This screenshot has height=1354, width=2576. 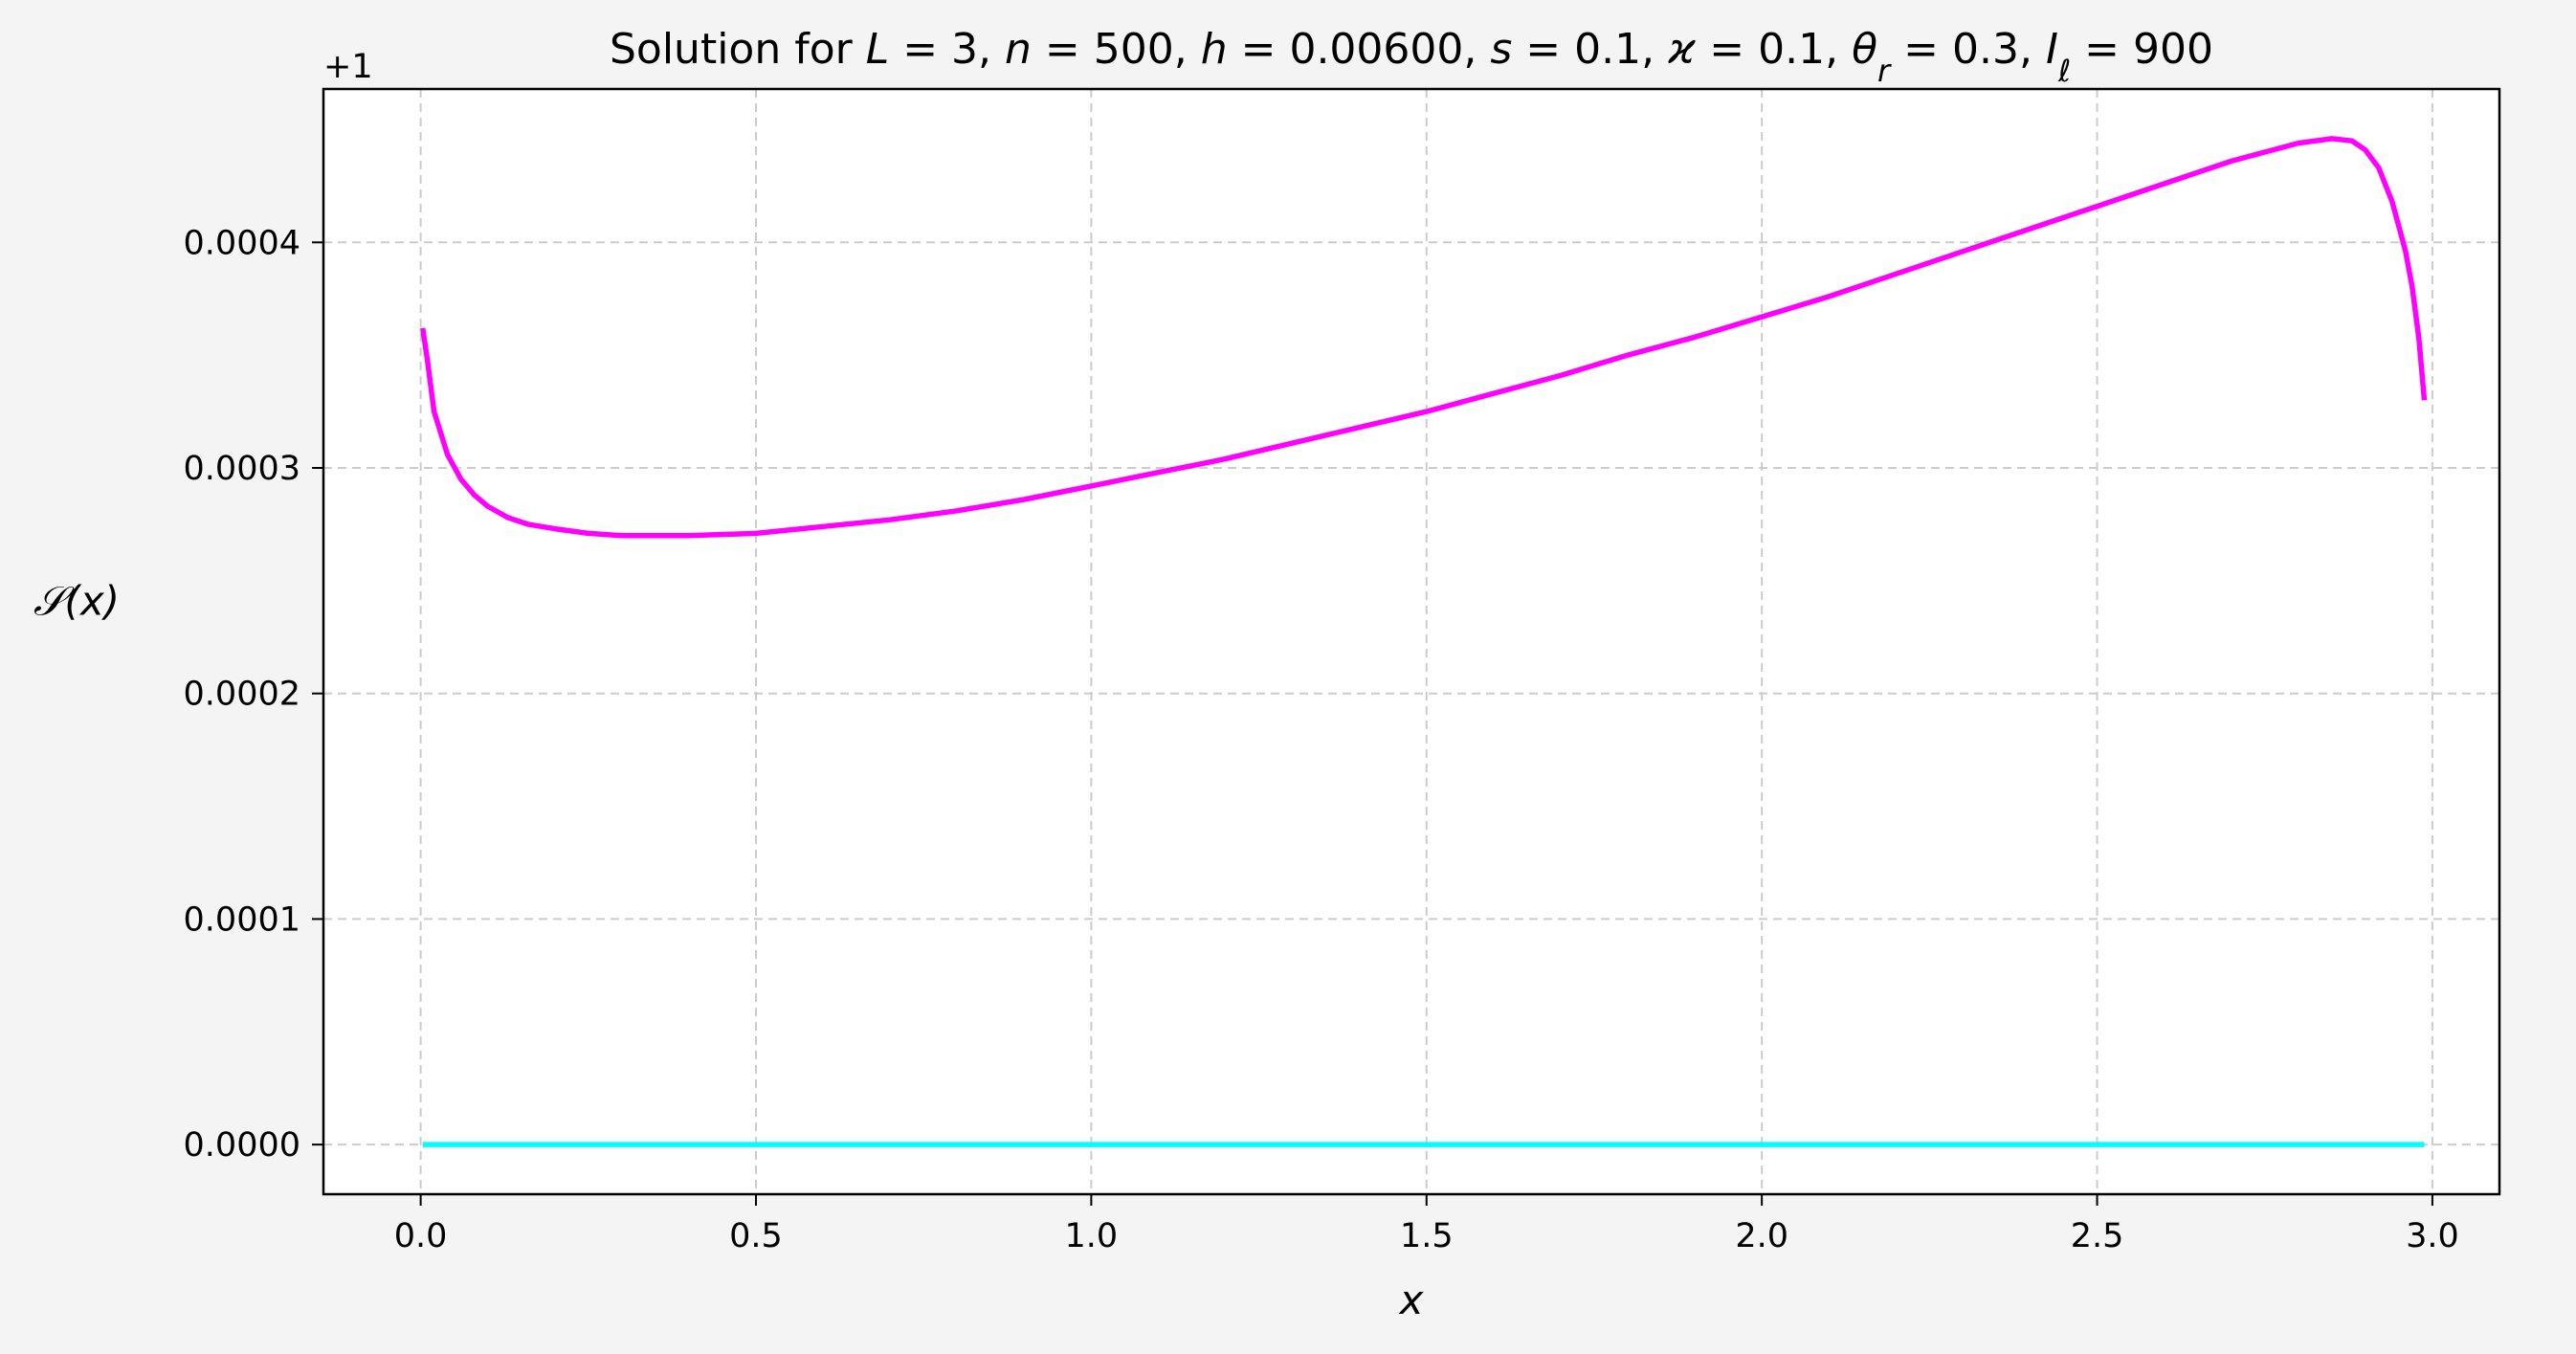 What do you see at coordinates (421, 1236) in the screenshot?
I see `x-tick-label: 0.0` at bounding box center [421, 1236].